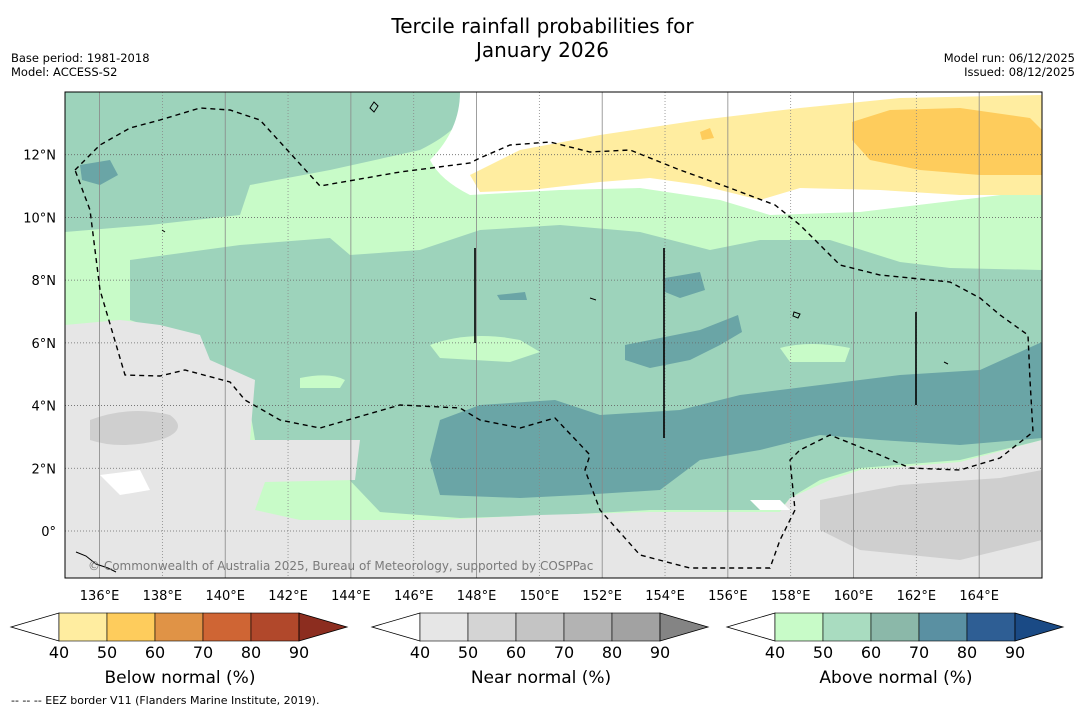 The width and height of the screenshot is (1085, 713). What do you see at coordinates (48, 532) in the screenshot?
I see `latitude-label: 0°` at bounding box center [48, 532].